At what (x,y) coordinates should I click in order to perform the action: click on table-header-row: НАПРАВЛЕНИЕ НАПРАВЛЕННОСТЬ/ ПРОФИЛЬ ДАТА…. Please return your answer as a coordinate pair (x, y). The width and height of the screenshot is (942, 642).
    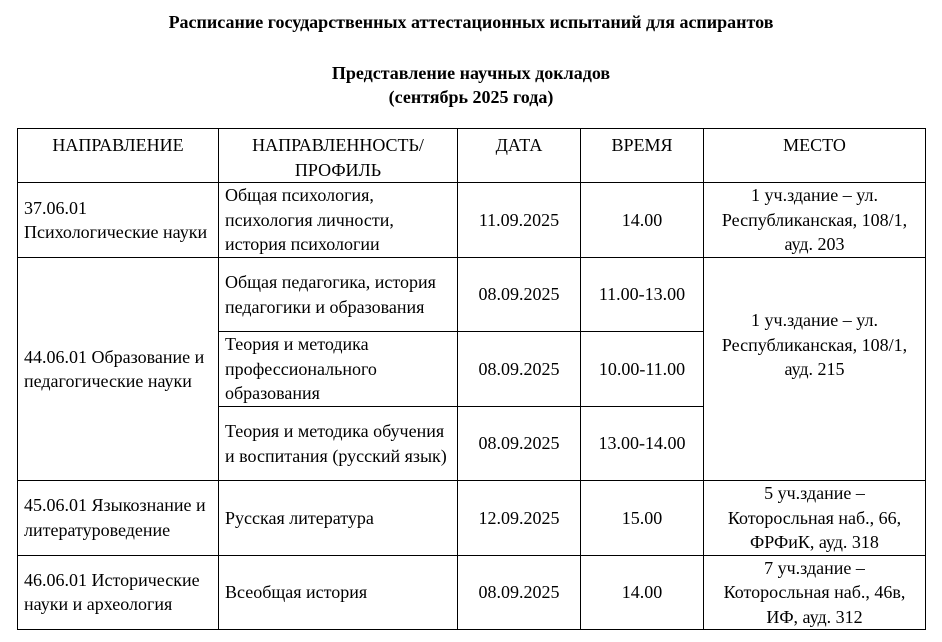
    Looking at the image, I should click on (471, 155).